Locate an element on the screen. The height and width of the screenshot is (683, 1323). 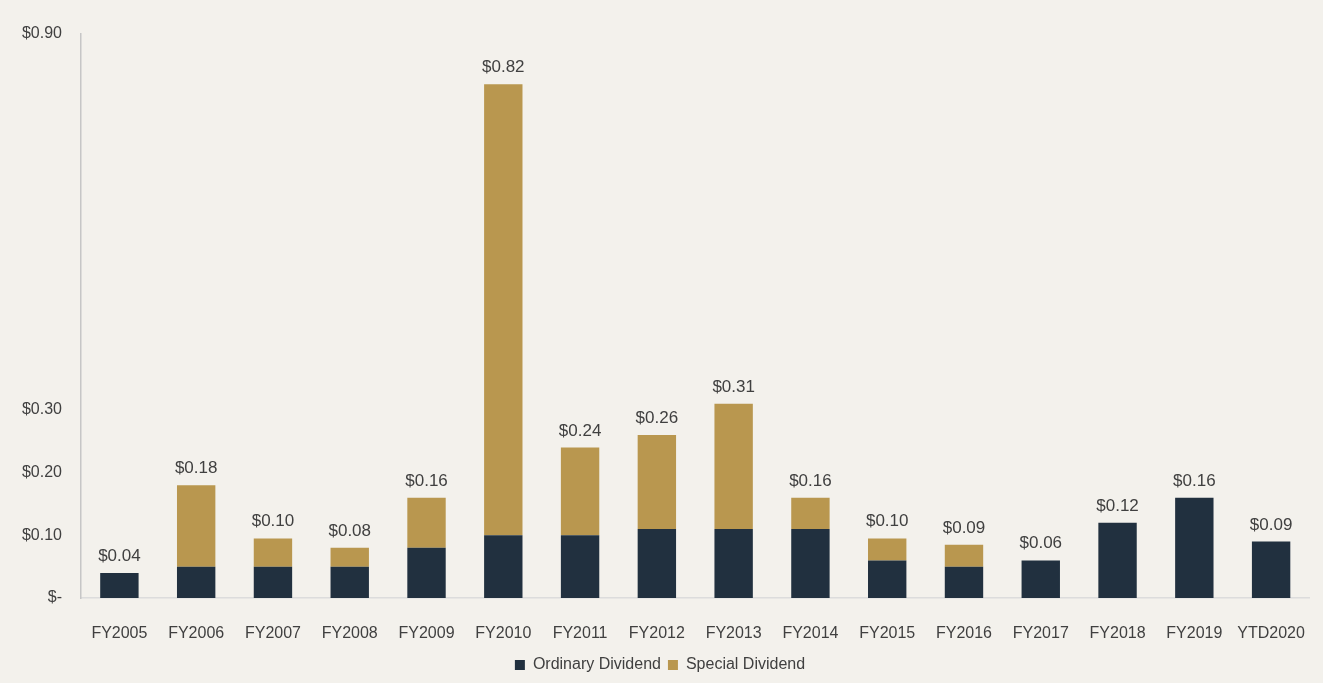
x-tick-label: FY2005 is located at coordinates (119, 633).